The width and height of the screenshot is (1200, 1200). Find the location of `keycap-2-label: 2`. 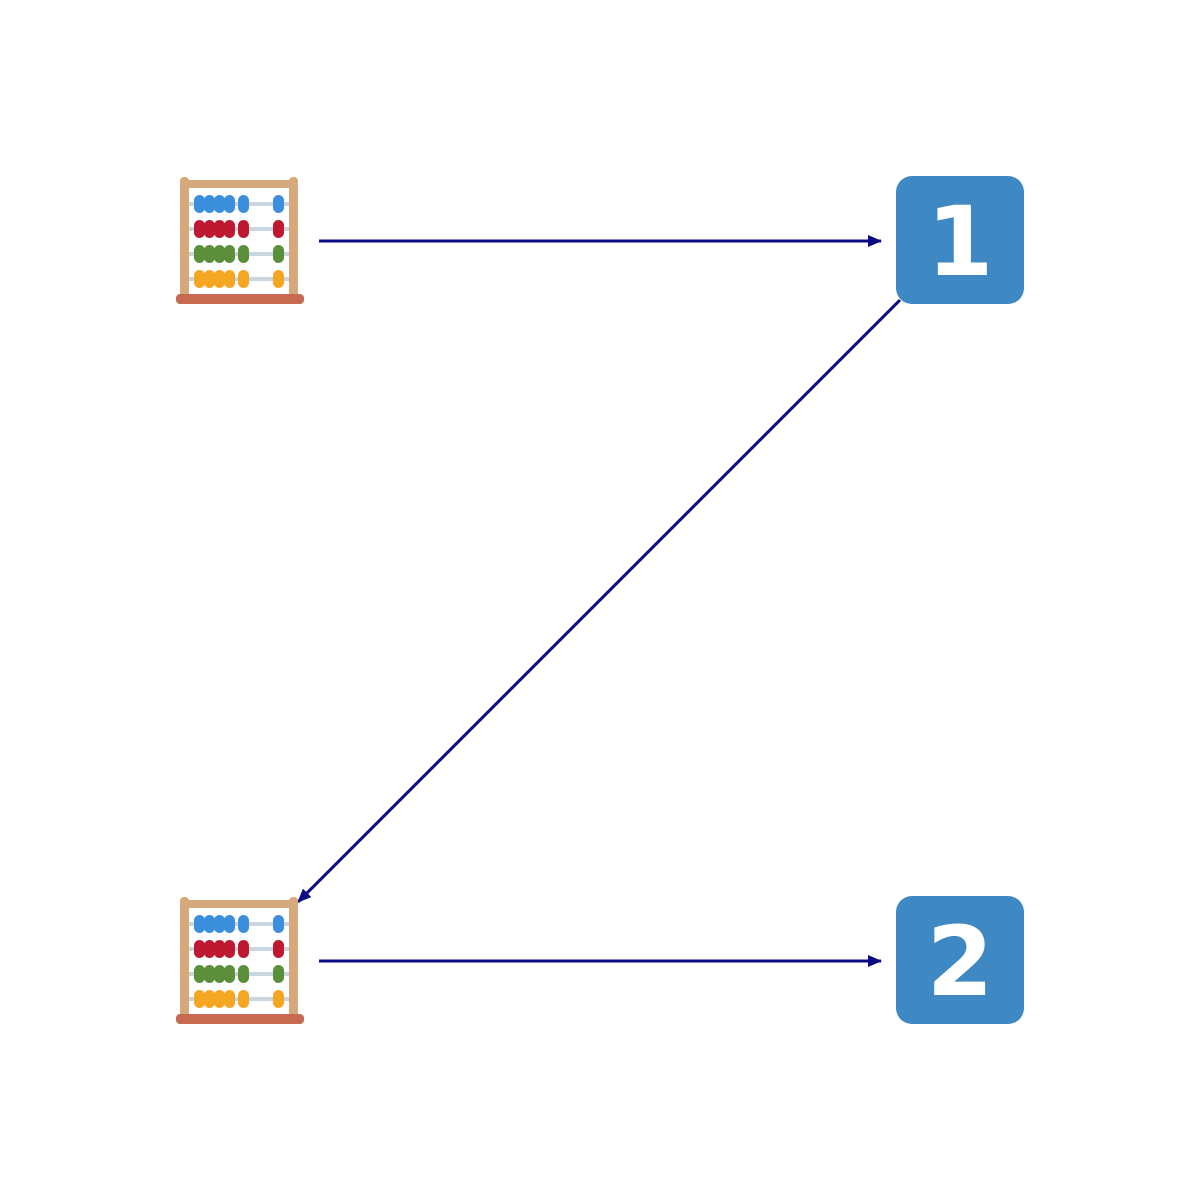

keycap-2-label: 2 is located at coordinates (960, 962).